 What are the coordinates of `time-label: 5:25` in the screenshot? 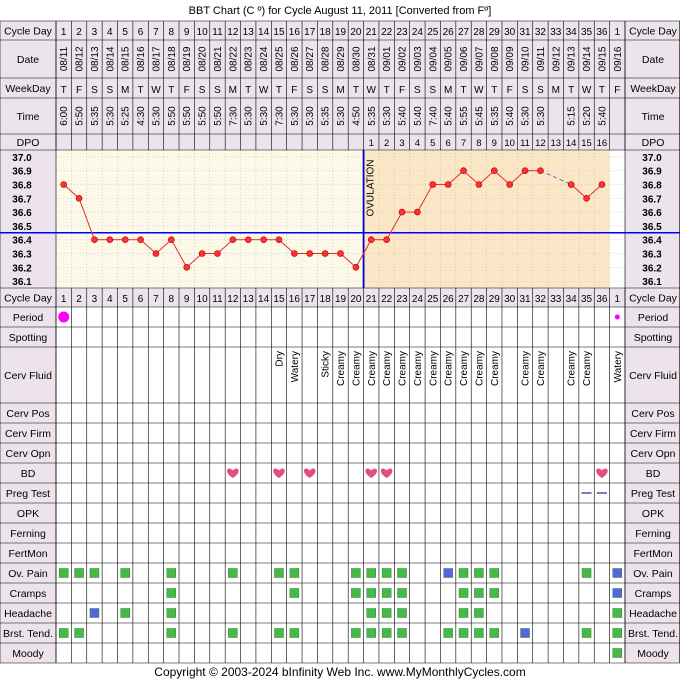 It's located at (126, 116).